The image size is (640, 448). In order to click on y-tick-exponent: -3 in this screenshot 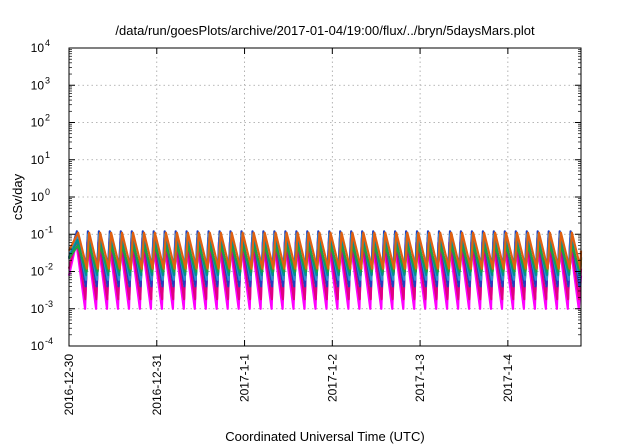, I will do `click(49, 304)`.